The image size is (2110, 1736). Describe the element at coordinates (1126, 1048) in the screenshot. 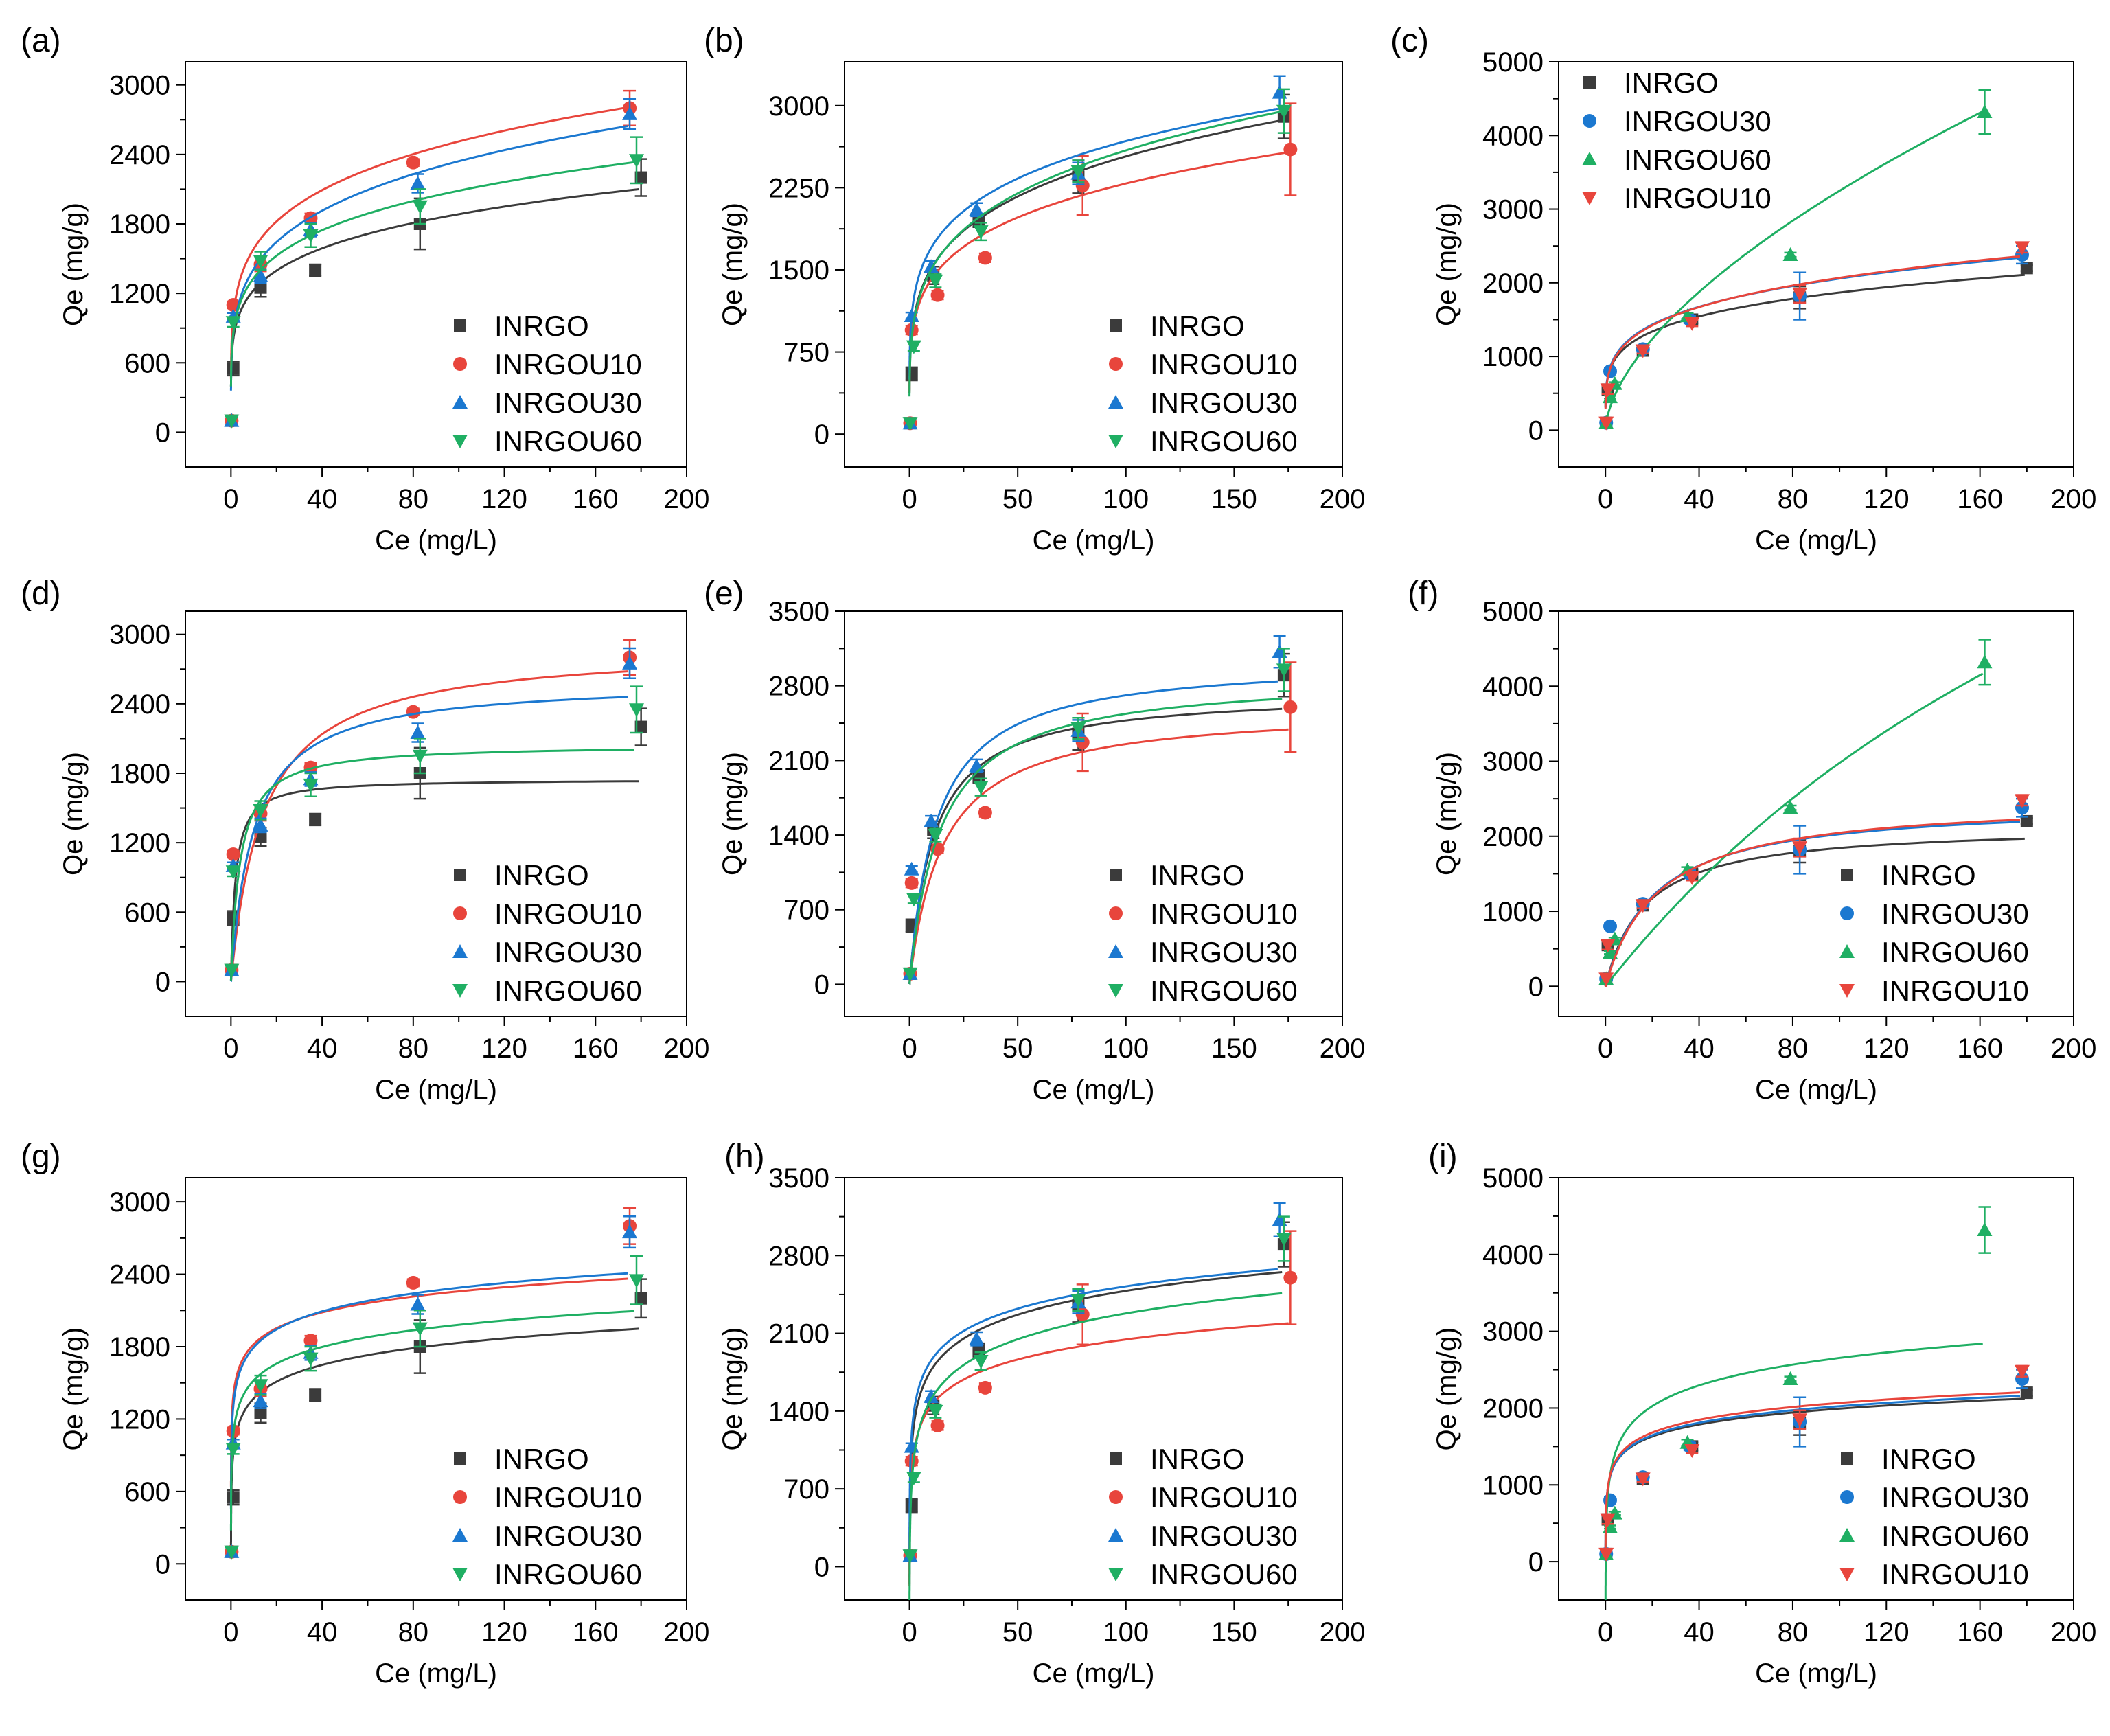

I see `x-tick-label: 100` at that location.